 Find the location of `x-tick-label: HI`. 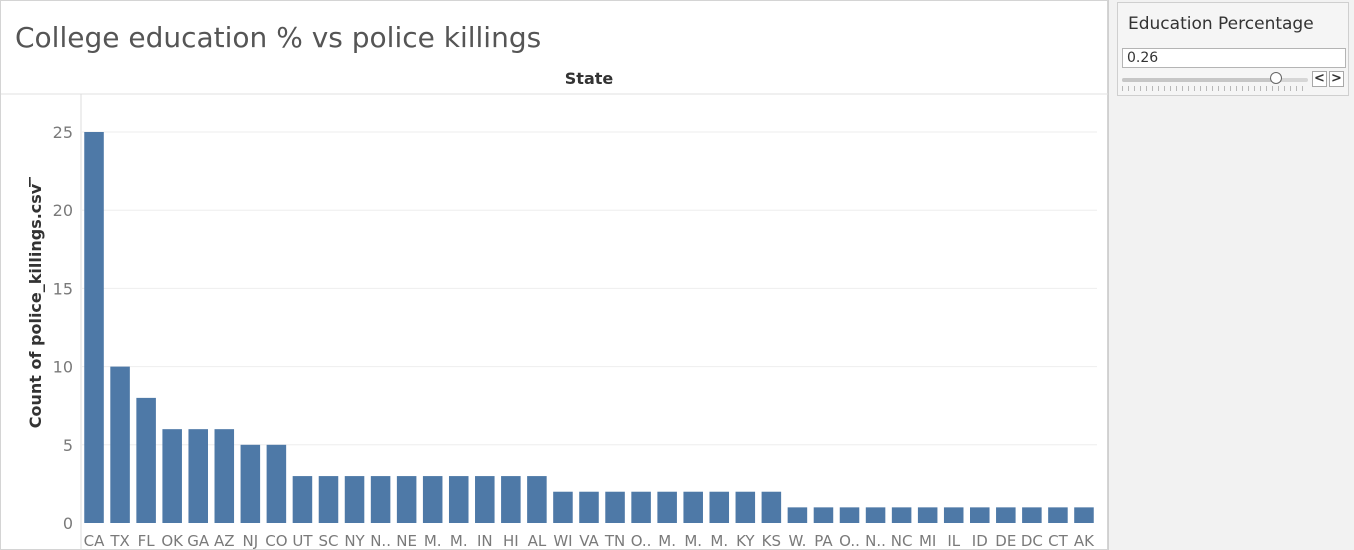

x-tick-label: HI is located at coordinates (511, 541).